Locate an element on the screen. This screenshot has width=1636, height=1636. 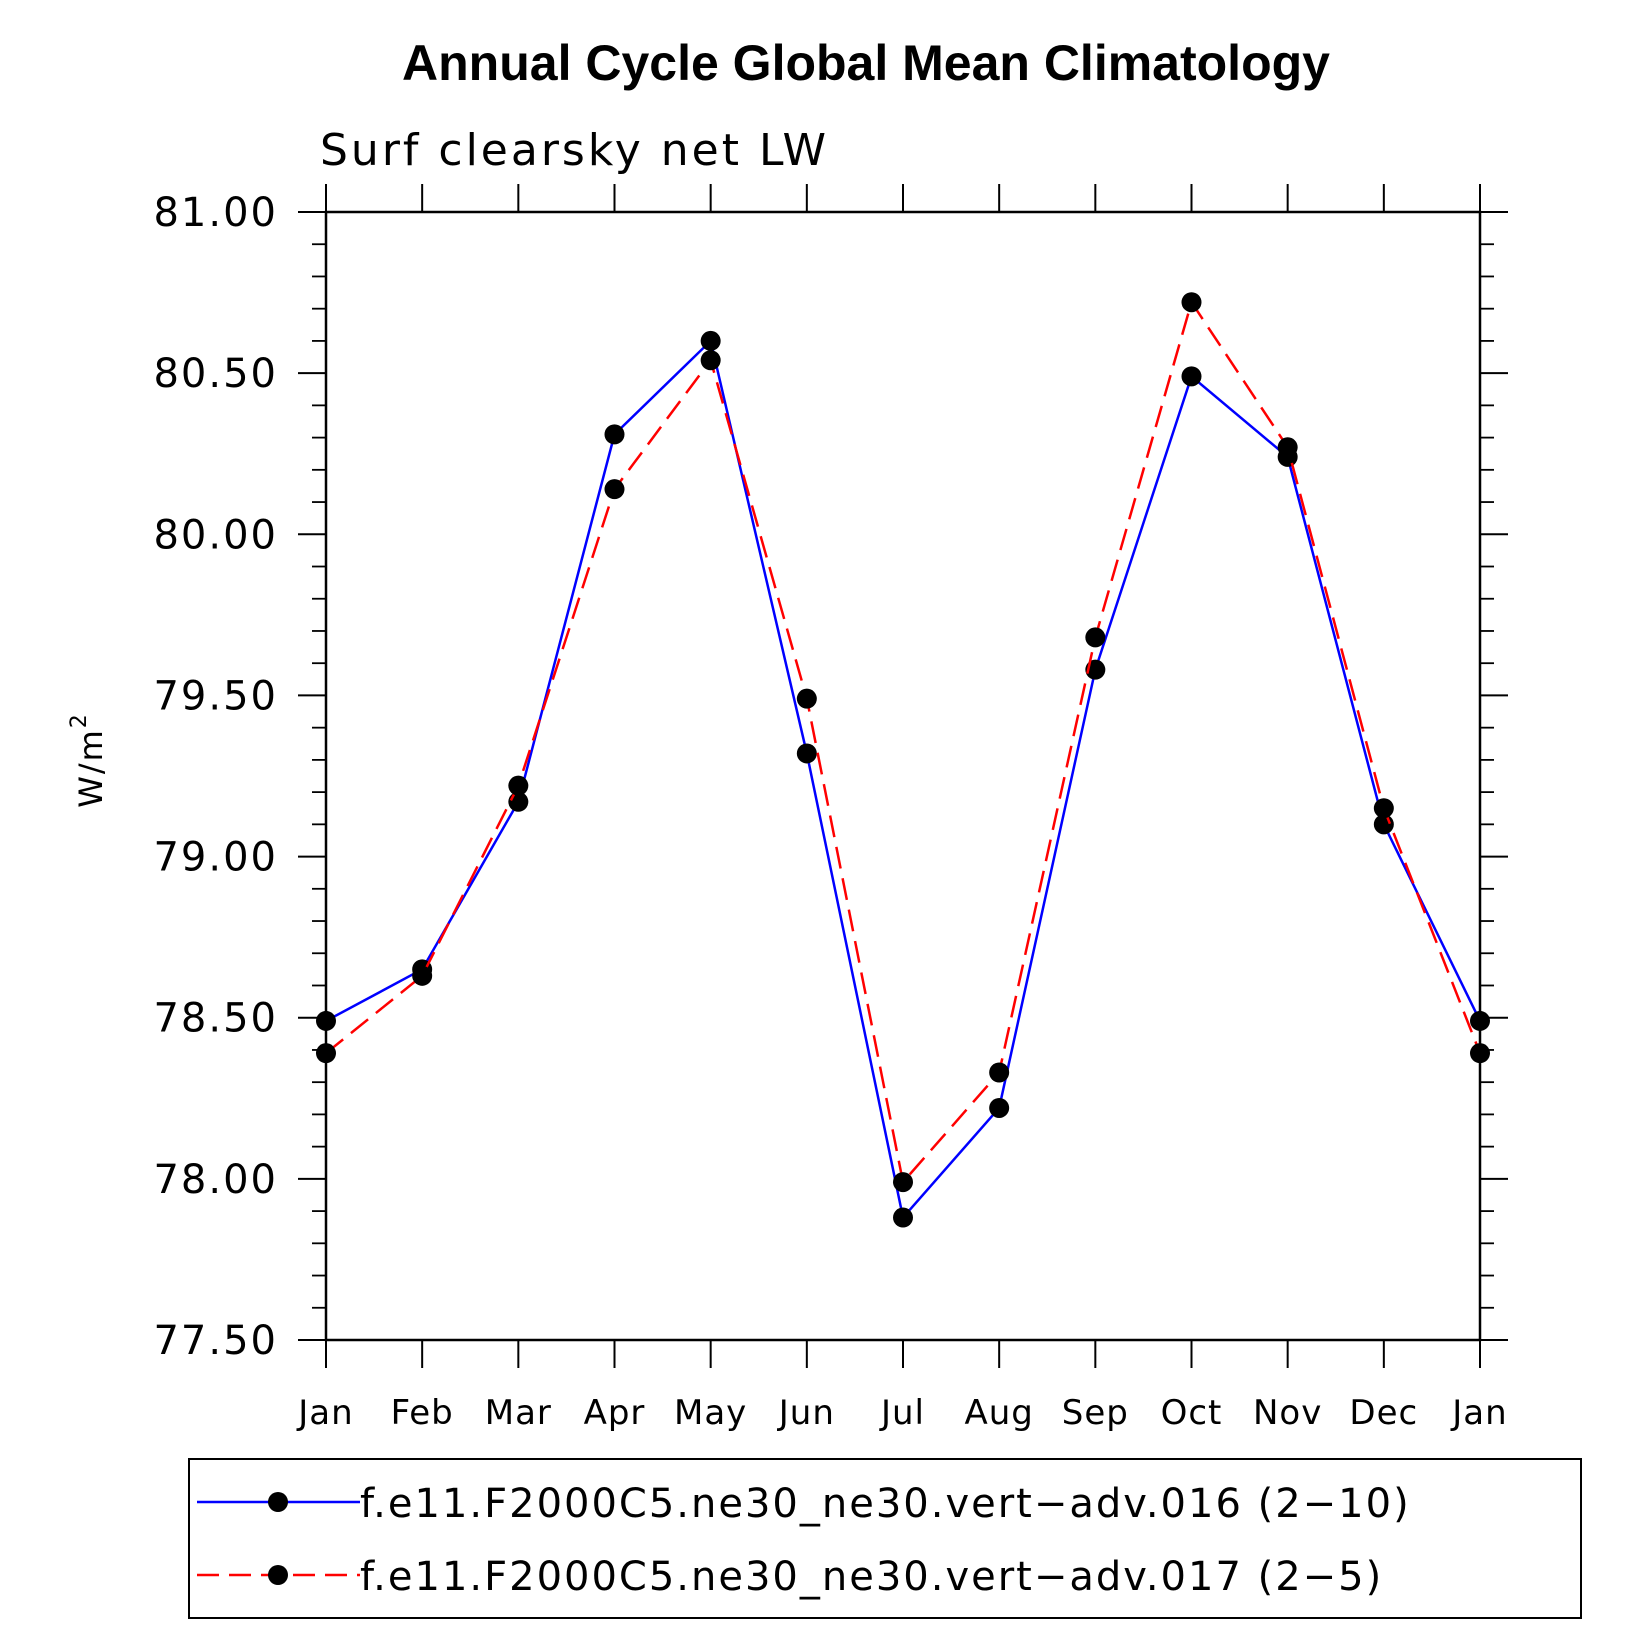
y-tick-label: 80.00 is located at coordinates (215, 535).